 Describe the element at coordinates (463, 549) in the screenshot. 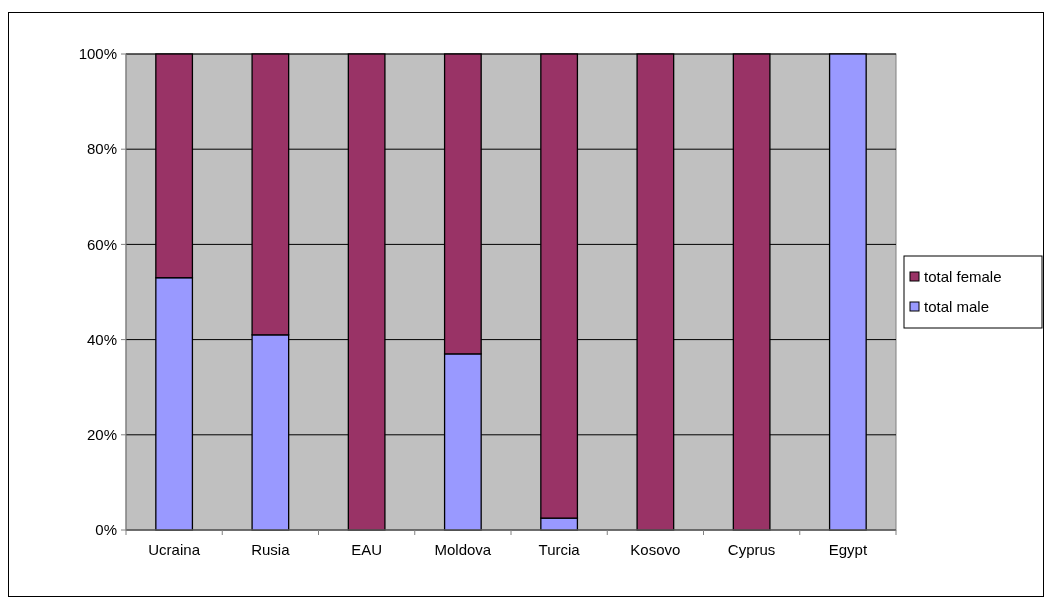

I see `x-tick-label: Moldova` at that location.